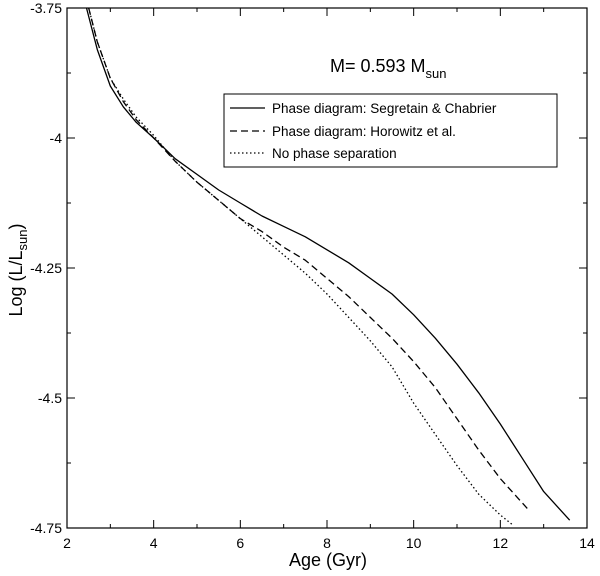 The height and width of the screenshot is (576, 600). I want to click on y-axis-title-close: ), so click(16, 226).